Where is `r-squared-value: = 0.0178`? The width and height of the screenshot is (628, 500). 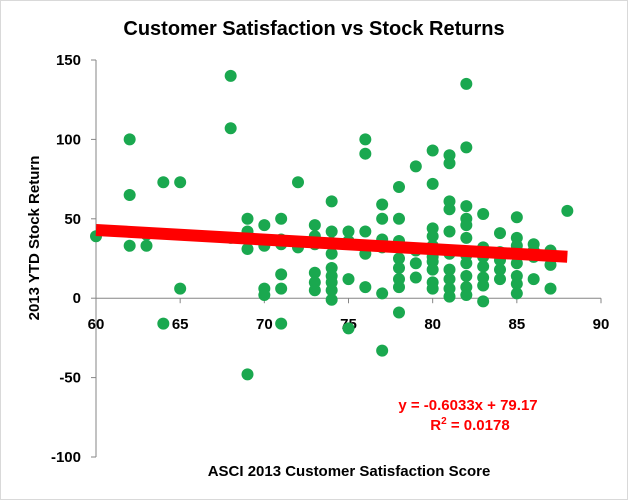
r-squared-value: = 0.0178 is located at coordinates (478, 425).